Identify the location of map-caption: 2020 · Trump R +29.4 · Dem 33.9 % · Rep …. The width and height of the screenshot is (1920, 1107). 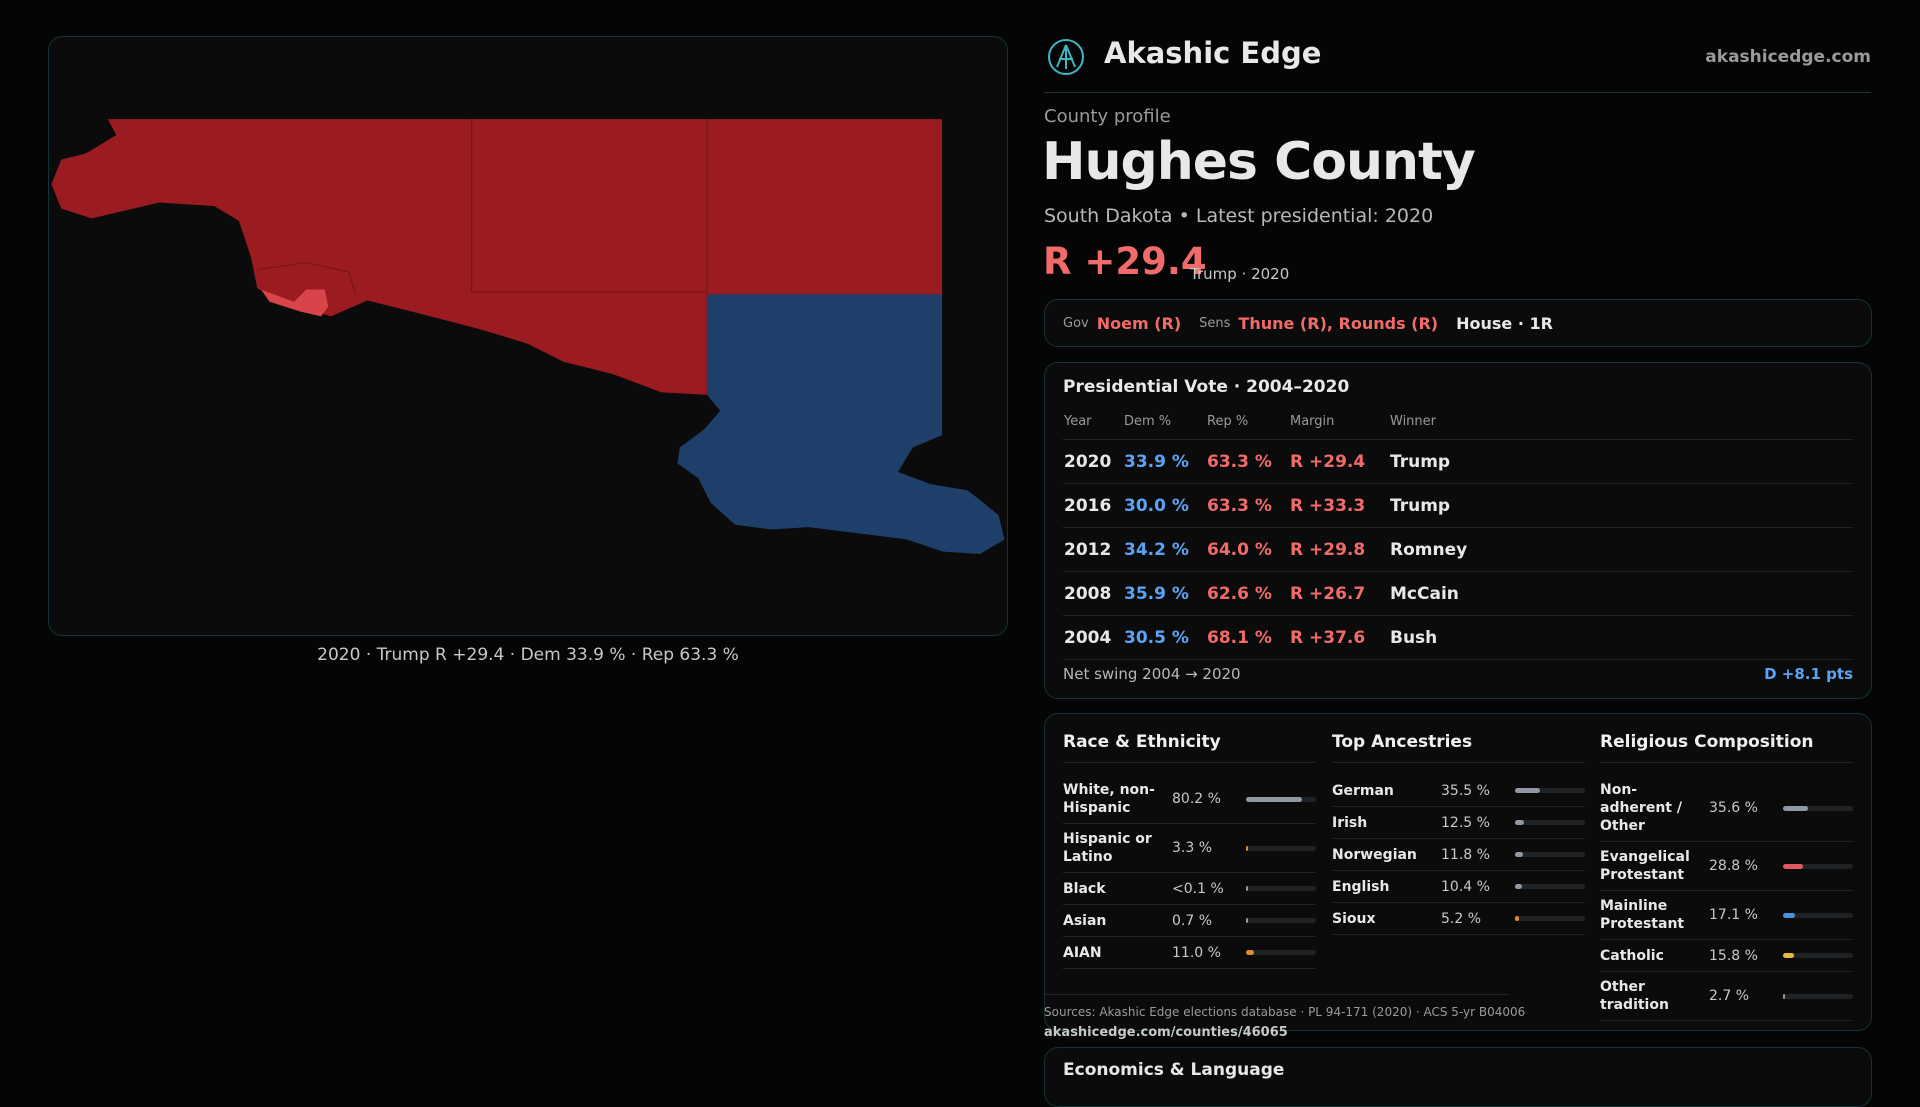
(528, 655).